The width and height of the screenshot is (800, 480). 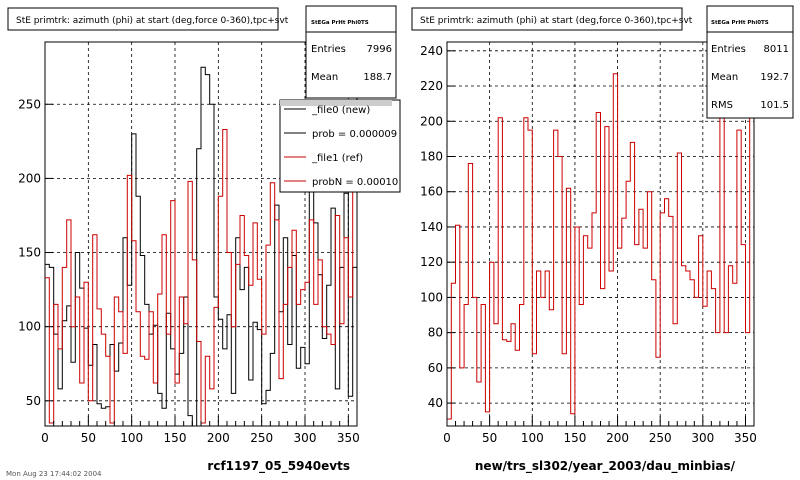 I want to click on right-xtick-label: 100, so click(x=532, y=438).